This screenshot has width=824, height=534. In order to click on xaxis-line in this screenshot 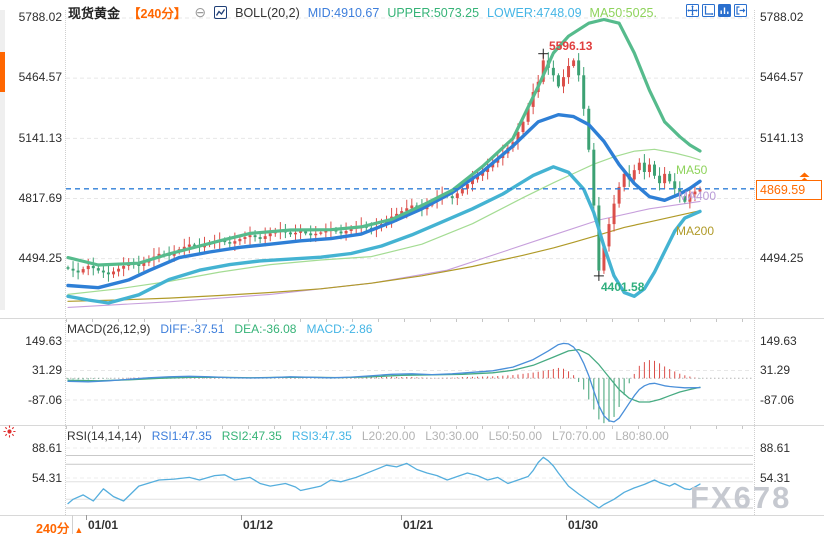, I will do `click(412, 515)`.